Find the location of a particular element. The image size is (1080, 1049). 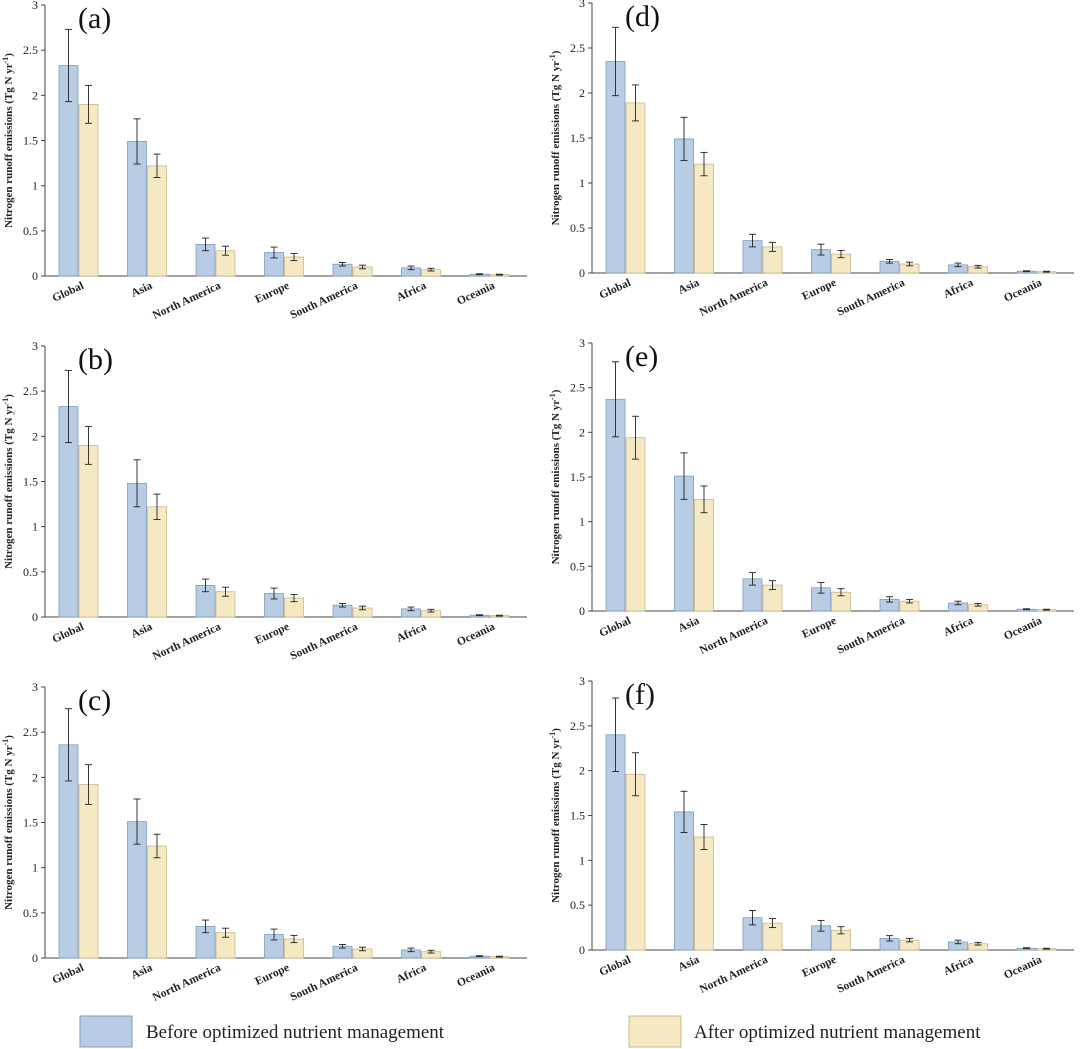

panel-label: (b) is located at coordinates (95, 359).